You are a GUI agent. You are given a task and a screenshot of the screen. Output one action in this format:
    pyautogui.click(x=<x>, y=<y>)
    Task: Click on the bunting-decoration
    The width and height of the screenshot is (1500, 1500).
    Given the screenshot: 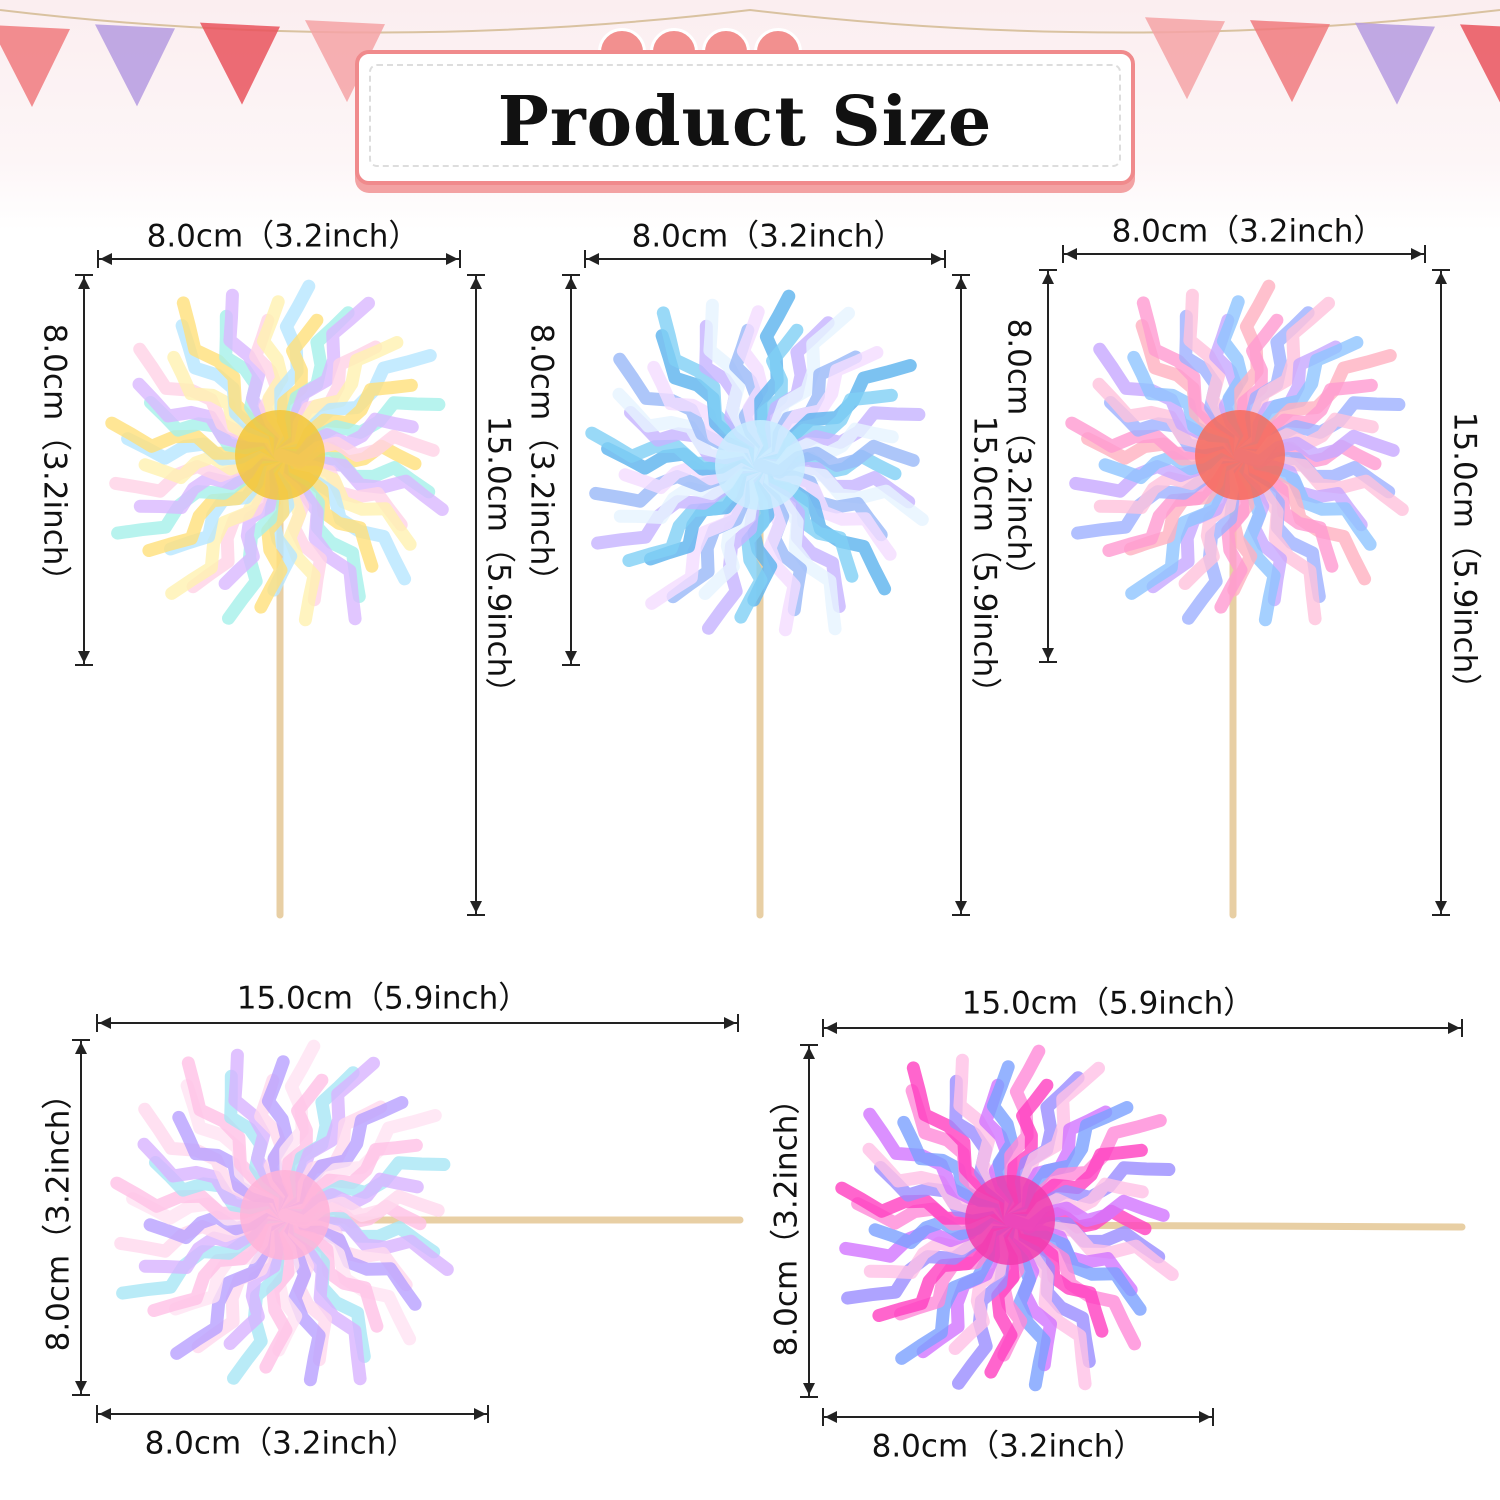 What is the action you would take?
    pyautogui.click(x=750, y=57)
    